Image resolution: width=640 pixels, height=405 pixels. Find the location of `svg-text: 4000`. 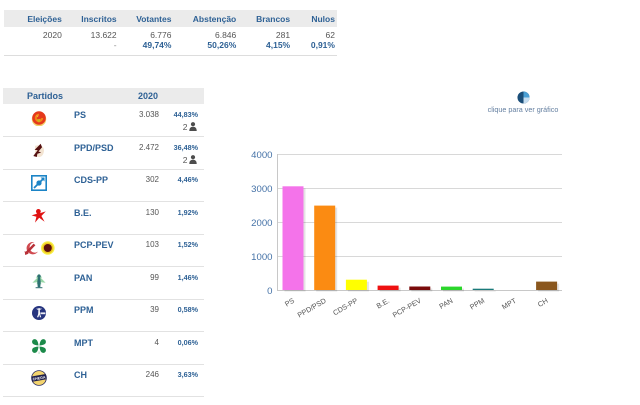

svg-text: 4000 is located at coordinates (261, 155).